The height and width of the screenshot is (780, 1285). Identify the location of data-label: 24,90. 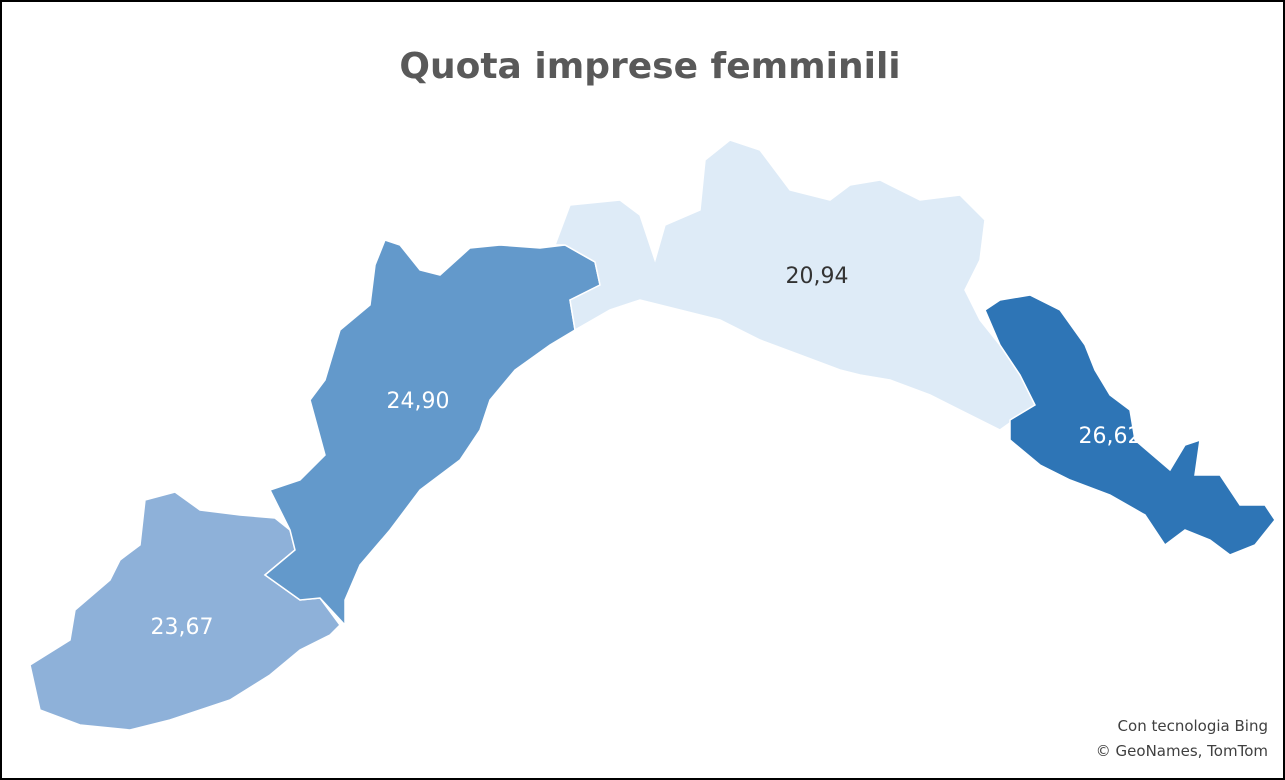
(418, 401).